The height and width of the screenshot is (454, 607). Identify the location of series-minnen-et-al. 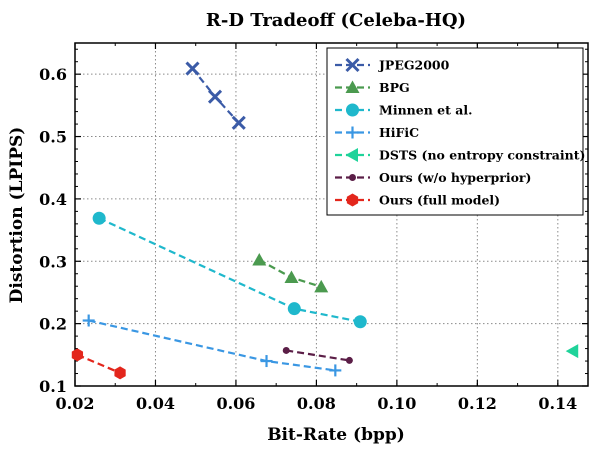
(229, 270).